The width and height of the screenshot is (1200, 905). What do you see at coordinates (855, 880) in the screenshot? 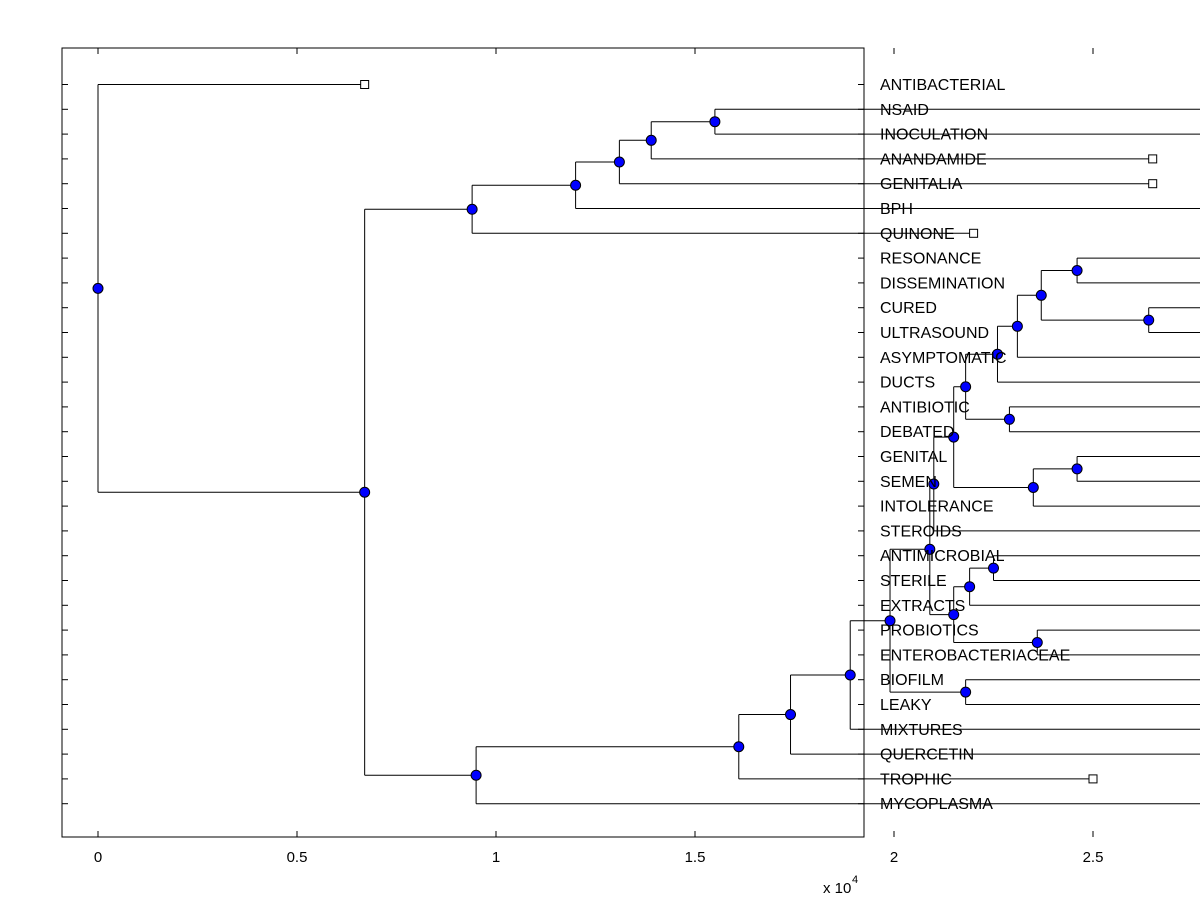
I see `x-multiplier-exponent: 4` at bounding box center [855, 880].